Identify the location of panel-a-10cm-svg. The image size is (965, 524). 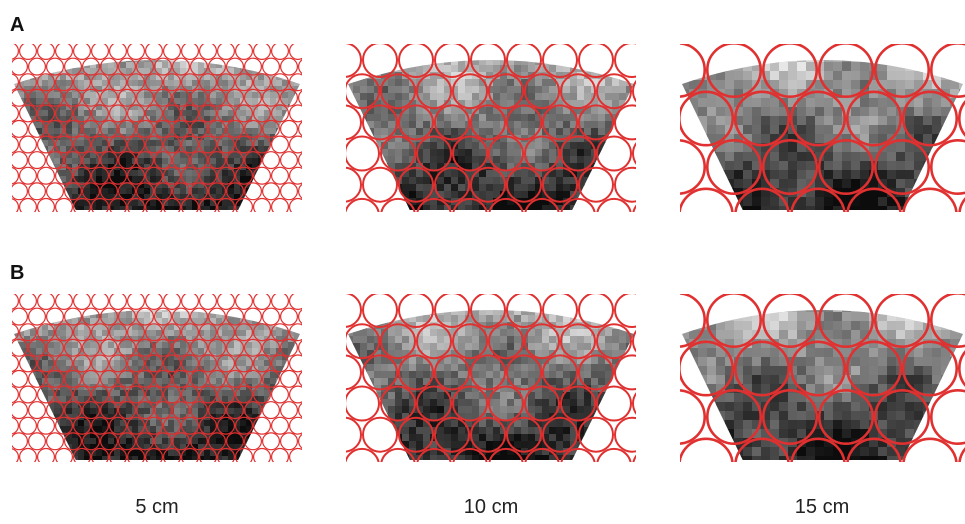
(491, 128).